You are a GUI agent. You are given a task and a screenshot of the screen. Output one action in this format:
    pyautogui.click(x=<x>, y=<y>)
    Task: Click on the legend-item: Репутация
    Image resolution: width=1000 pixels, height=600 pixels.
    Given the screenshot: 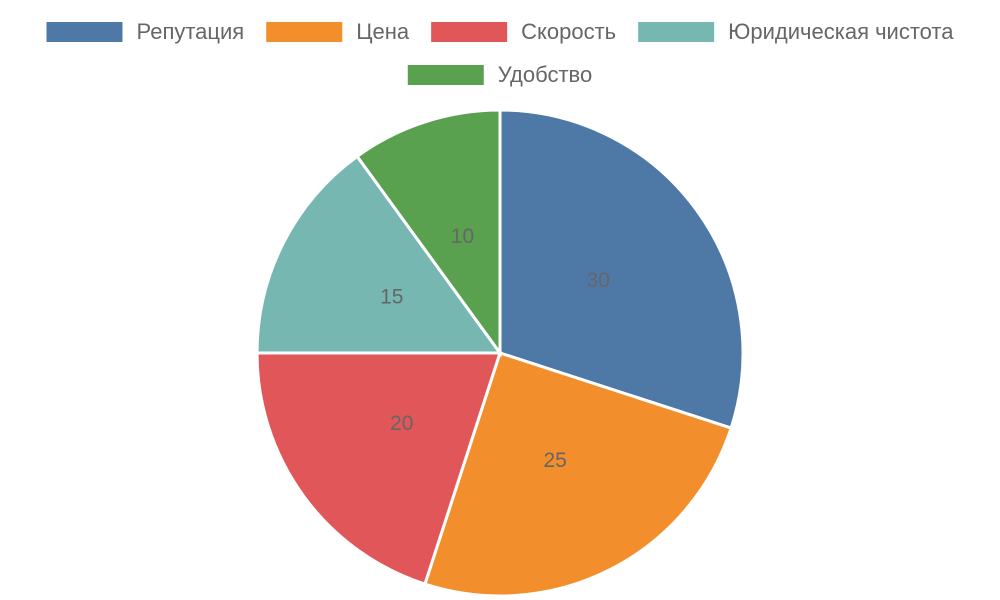 What is the action you would take?
    pyautogui.click(x=145, y=31)
    